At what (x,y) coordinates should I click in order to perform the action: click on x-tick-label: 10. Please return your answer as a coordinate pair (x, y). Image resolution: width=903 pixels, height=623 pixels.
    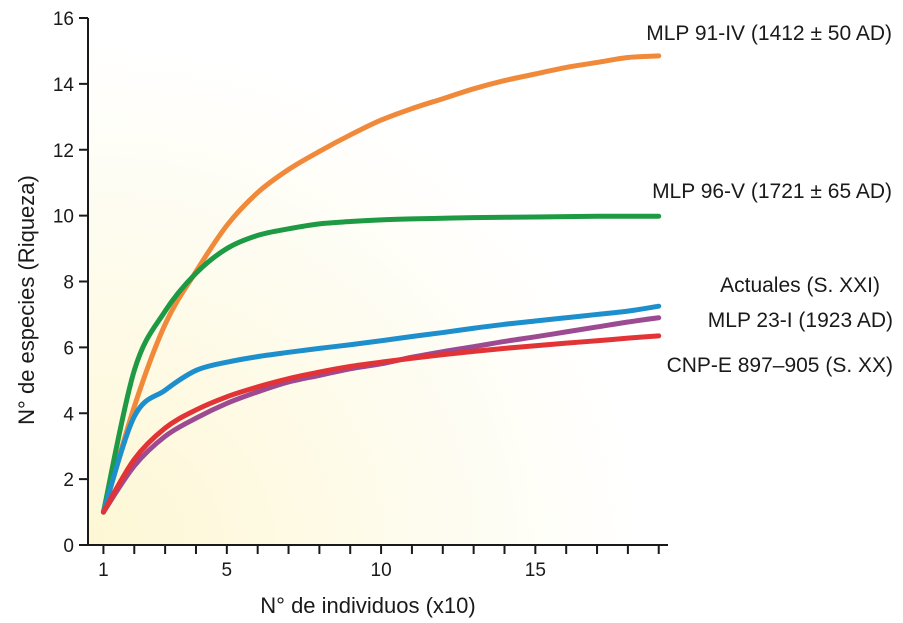
    Looking at the image, I should click on (381, 570).